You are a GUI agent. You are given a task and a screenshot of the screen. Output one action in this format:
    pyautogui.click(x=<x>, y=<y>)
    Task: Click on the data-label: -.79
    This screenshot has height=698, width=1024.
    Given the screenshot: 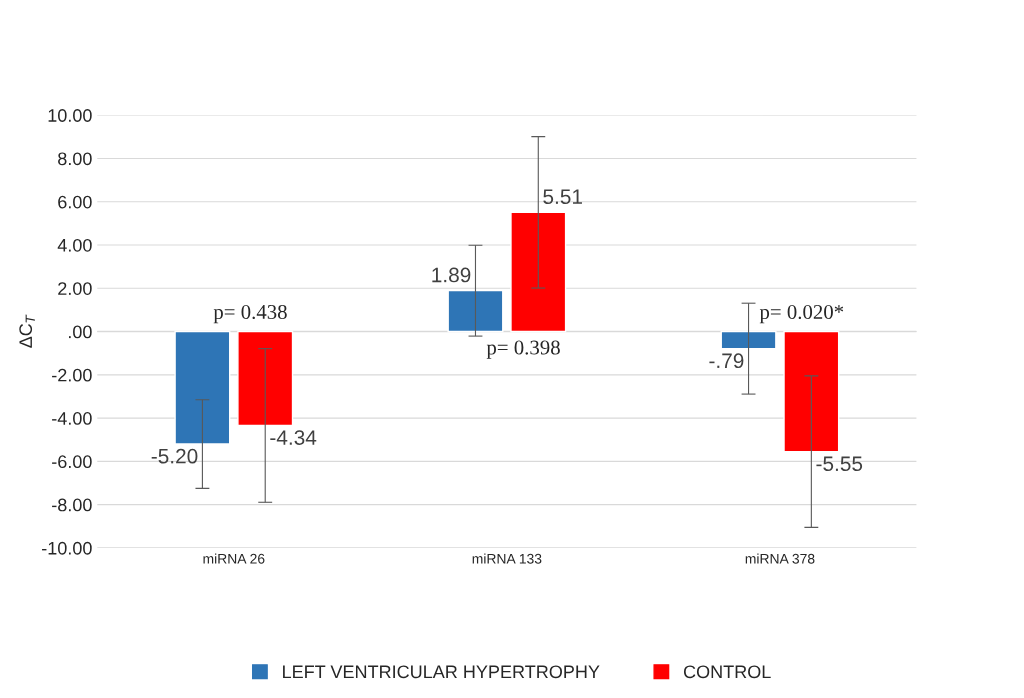 What is the action you would take?
    pyautogui.click(x=726, y=361)
    